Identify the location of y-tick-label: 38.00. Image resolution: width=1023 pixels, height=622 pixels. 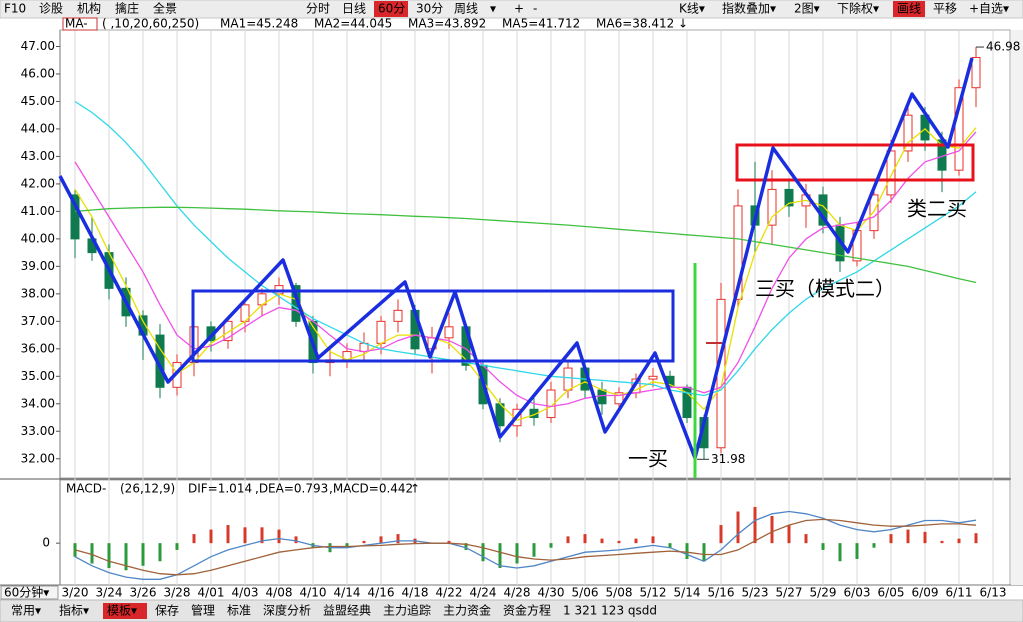
(38, 293).